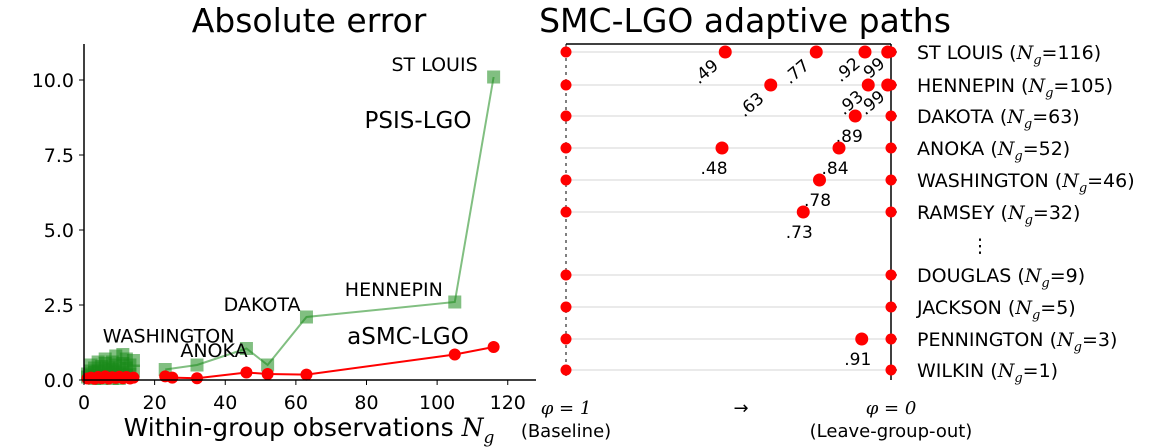 This screenshot has height=447, width=1163. What do you see at coordinates (566, 339) in the screenshot?
I see `row-8-start-point` at bounding box center [566, 339].